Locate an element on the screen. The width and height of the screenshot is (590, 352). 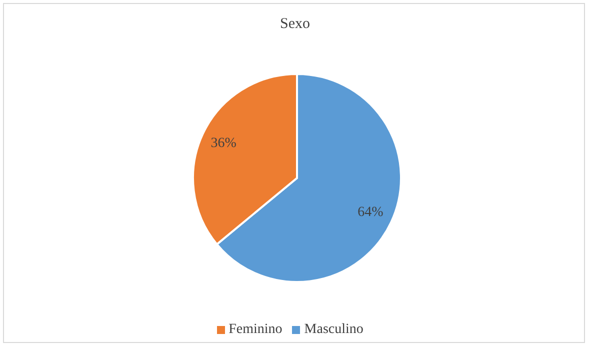
legend-label: Masculino is located at coordinates (334, 329).